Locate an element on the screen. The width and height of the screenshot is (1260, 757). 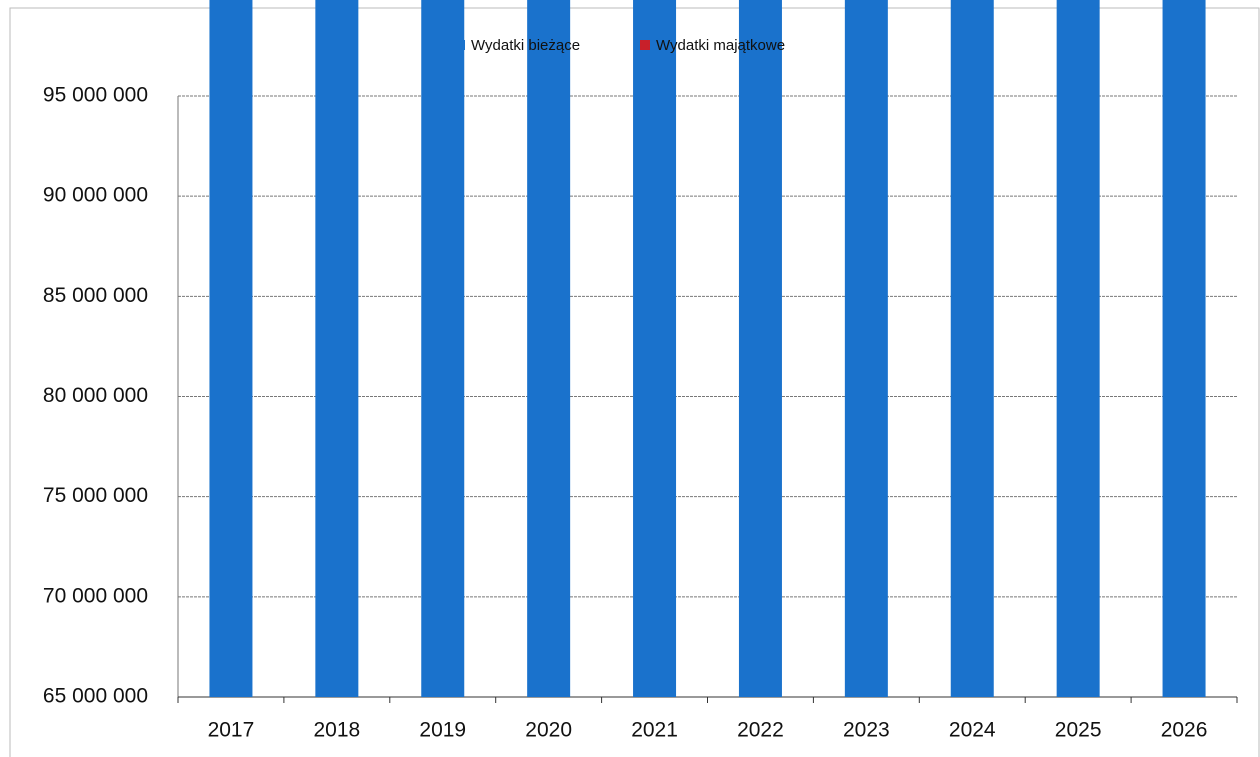
x-tick-label: 2026 is located at coordinates (1184, 730).